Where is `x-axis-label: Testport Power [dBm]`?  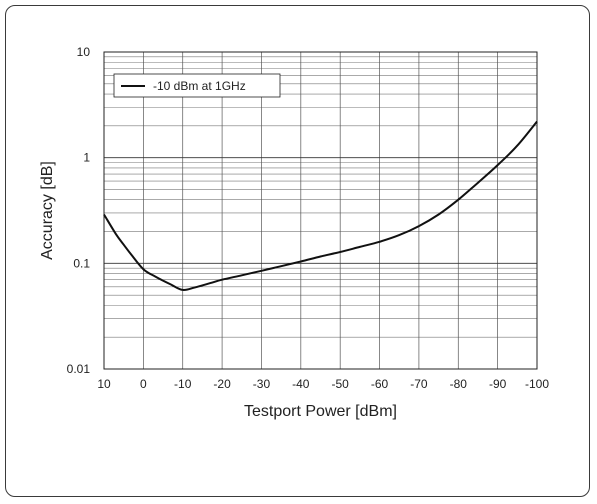 x-axis-label: Testport Power [dBm] is located at coordinates (320, 411).